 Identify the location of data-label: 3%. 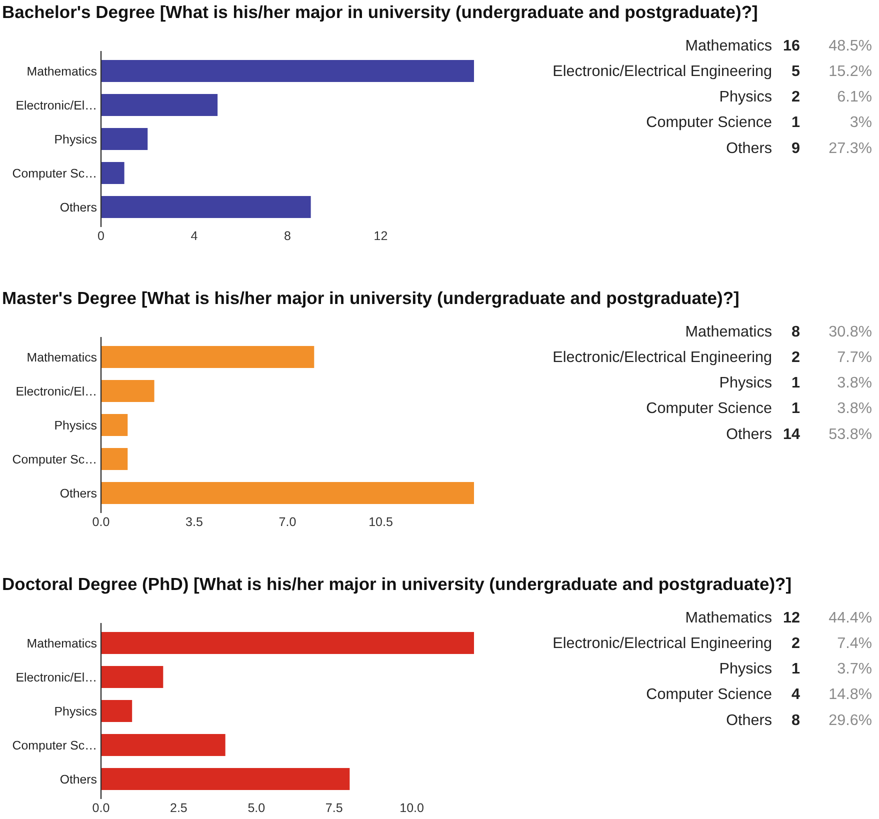
(861, 123).